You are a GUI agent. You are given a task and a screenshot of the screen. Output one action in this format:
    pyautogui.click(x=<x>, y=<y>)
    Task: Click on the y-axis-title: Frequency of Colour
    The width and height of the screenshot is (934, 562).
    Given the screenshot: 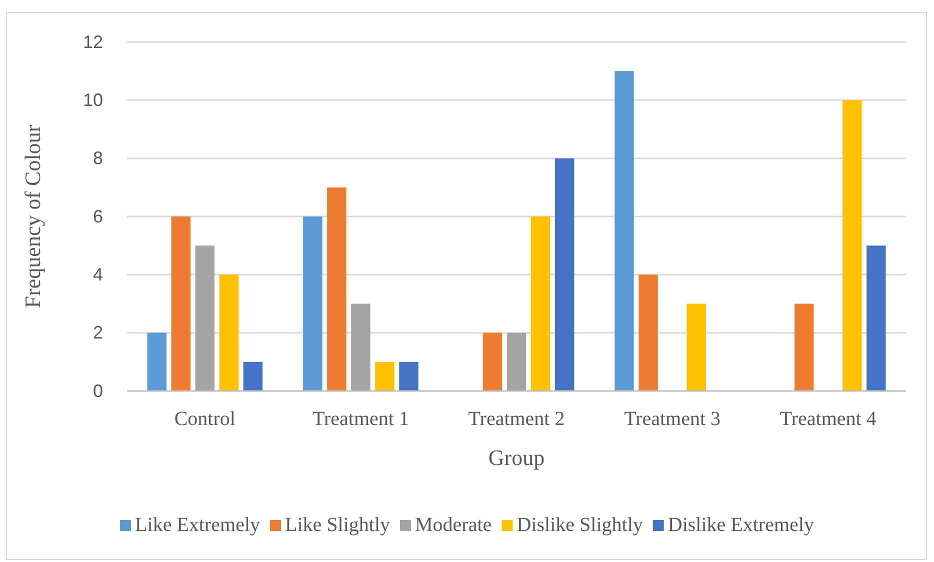 What is the action you would take?
    pyautogui.click(x=32, y=216)
    